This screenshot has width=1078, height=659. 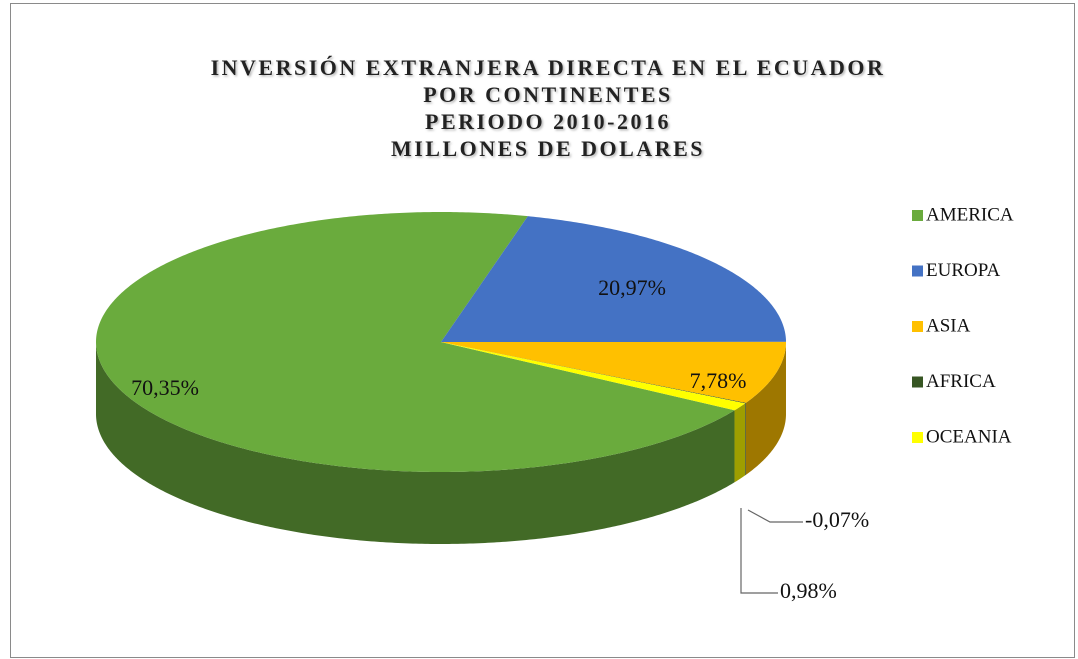 What do you see at coordinates (948, 325) in the screenshot?
I see `legend-label: ASIA` at bounding box center [948, 325].